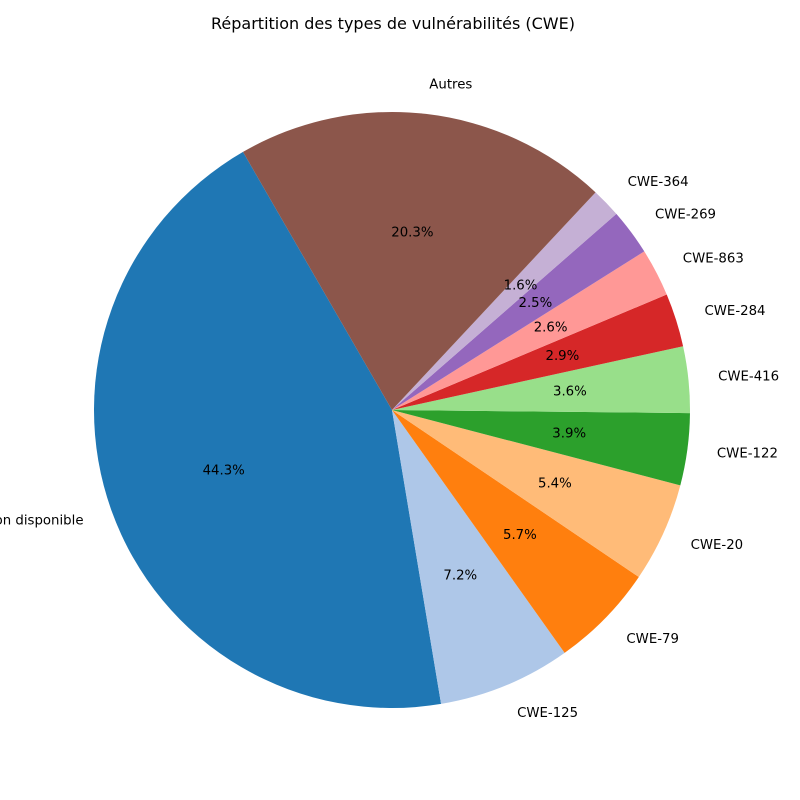 This screenshot has width=800, height=800. Describe the element at coordinates (224, 470) in the screenshot. I see `percent-label: 44.3%` at that location.